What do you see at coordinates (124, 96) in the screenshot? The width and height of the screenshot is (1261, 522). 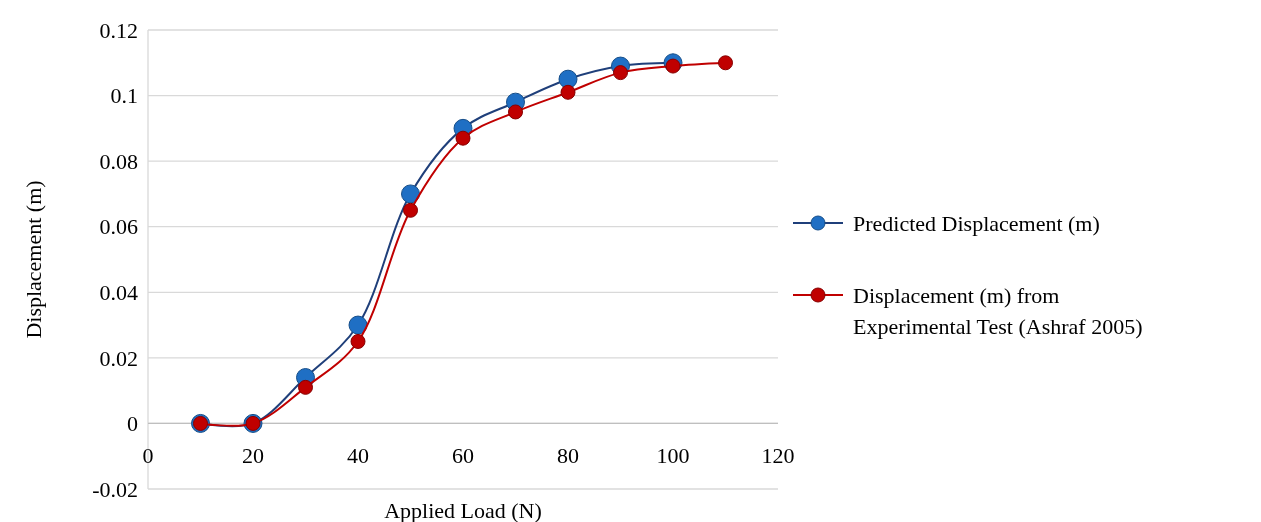 I see `y-tick-label: 0.1` at bounding box center [124, 96].